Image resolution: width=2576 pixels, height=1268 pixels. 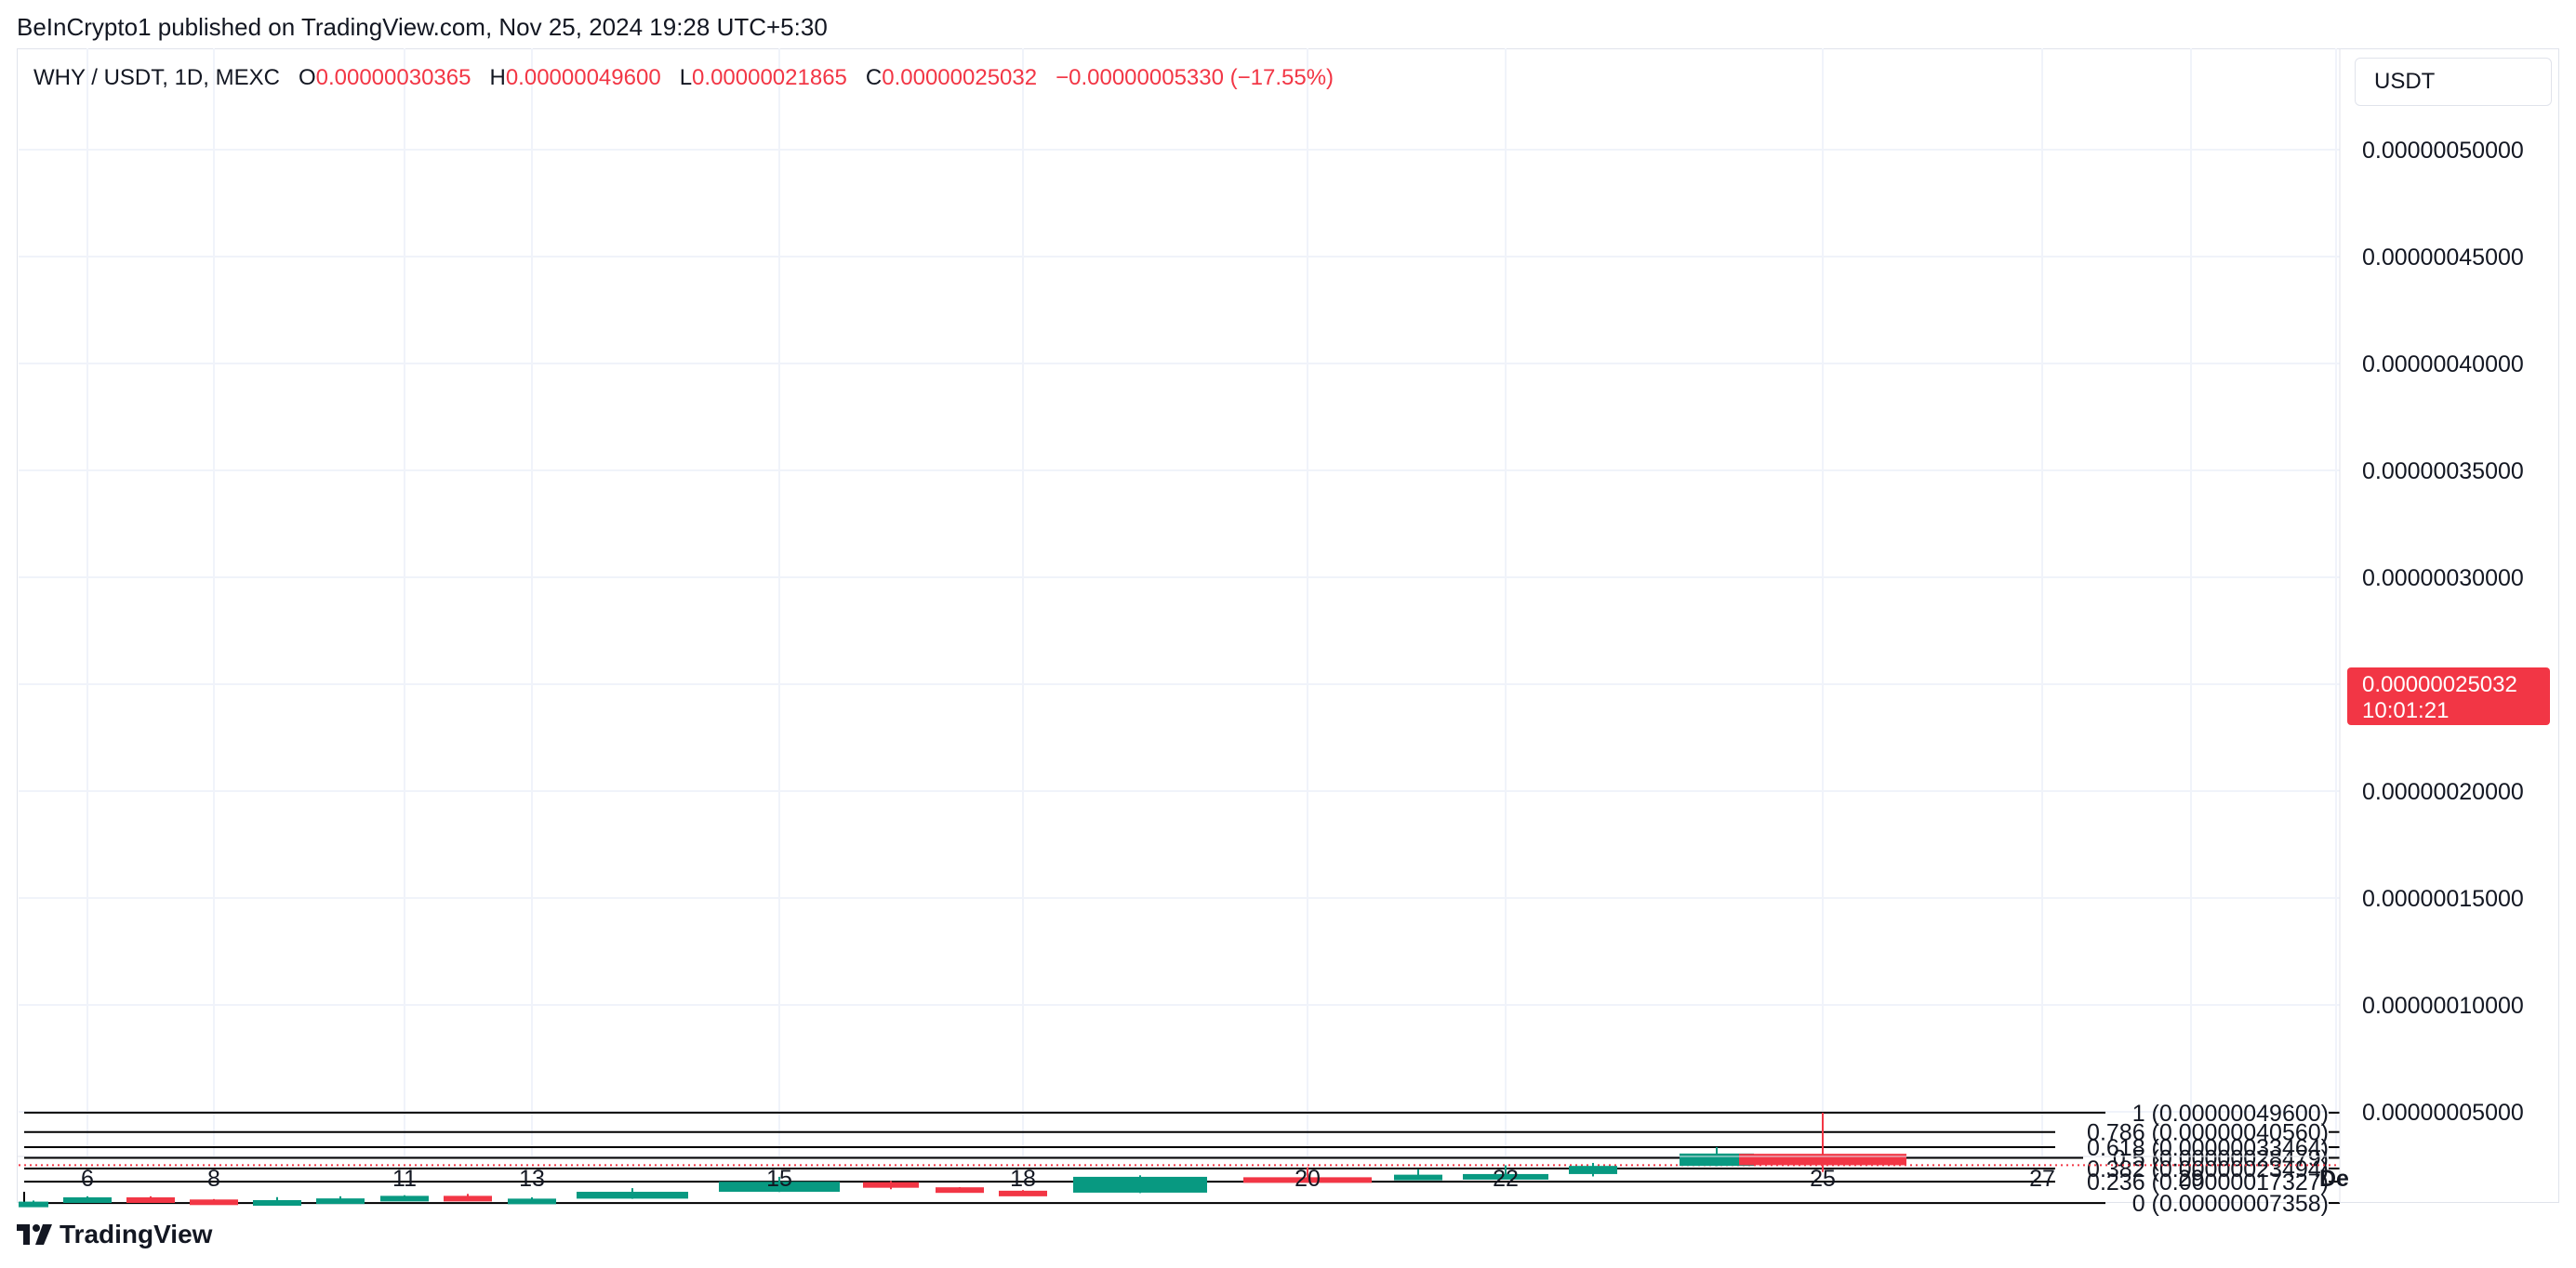 I want to click on last-price-tag-bg, so click(x=2448, y=696).